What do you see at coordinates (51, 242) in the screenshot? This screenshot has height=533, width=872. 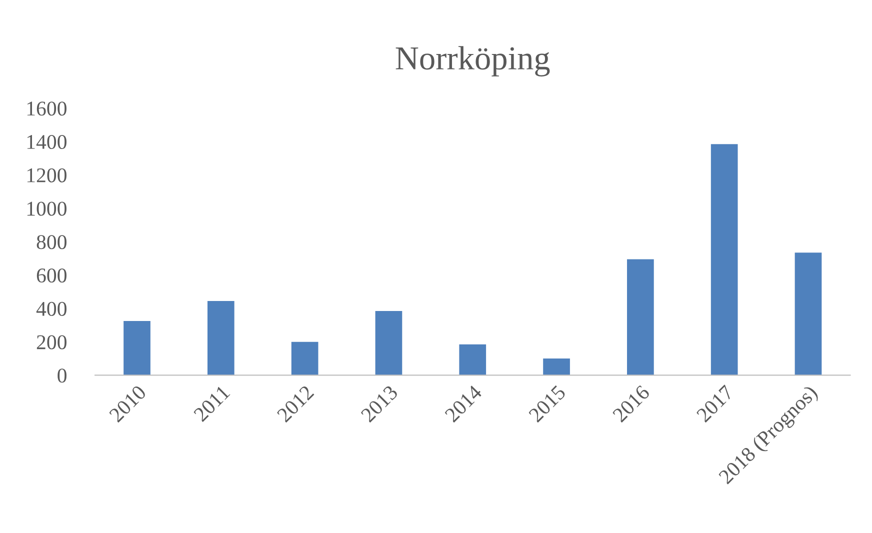 I see `y-tick-label: 800` at bounding box center [51, 242].